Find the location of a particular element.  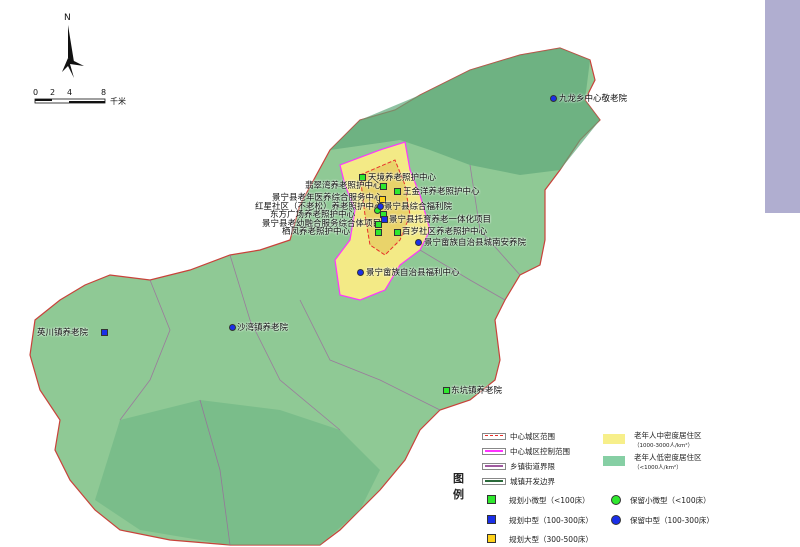

legend-line-dev-boundary is located at coordinates (494, 481).